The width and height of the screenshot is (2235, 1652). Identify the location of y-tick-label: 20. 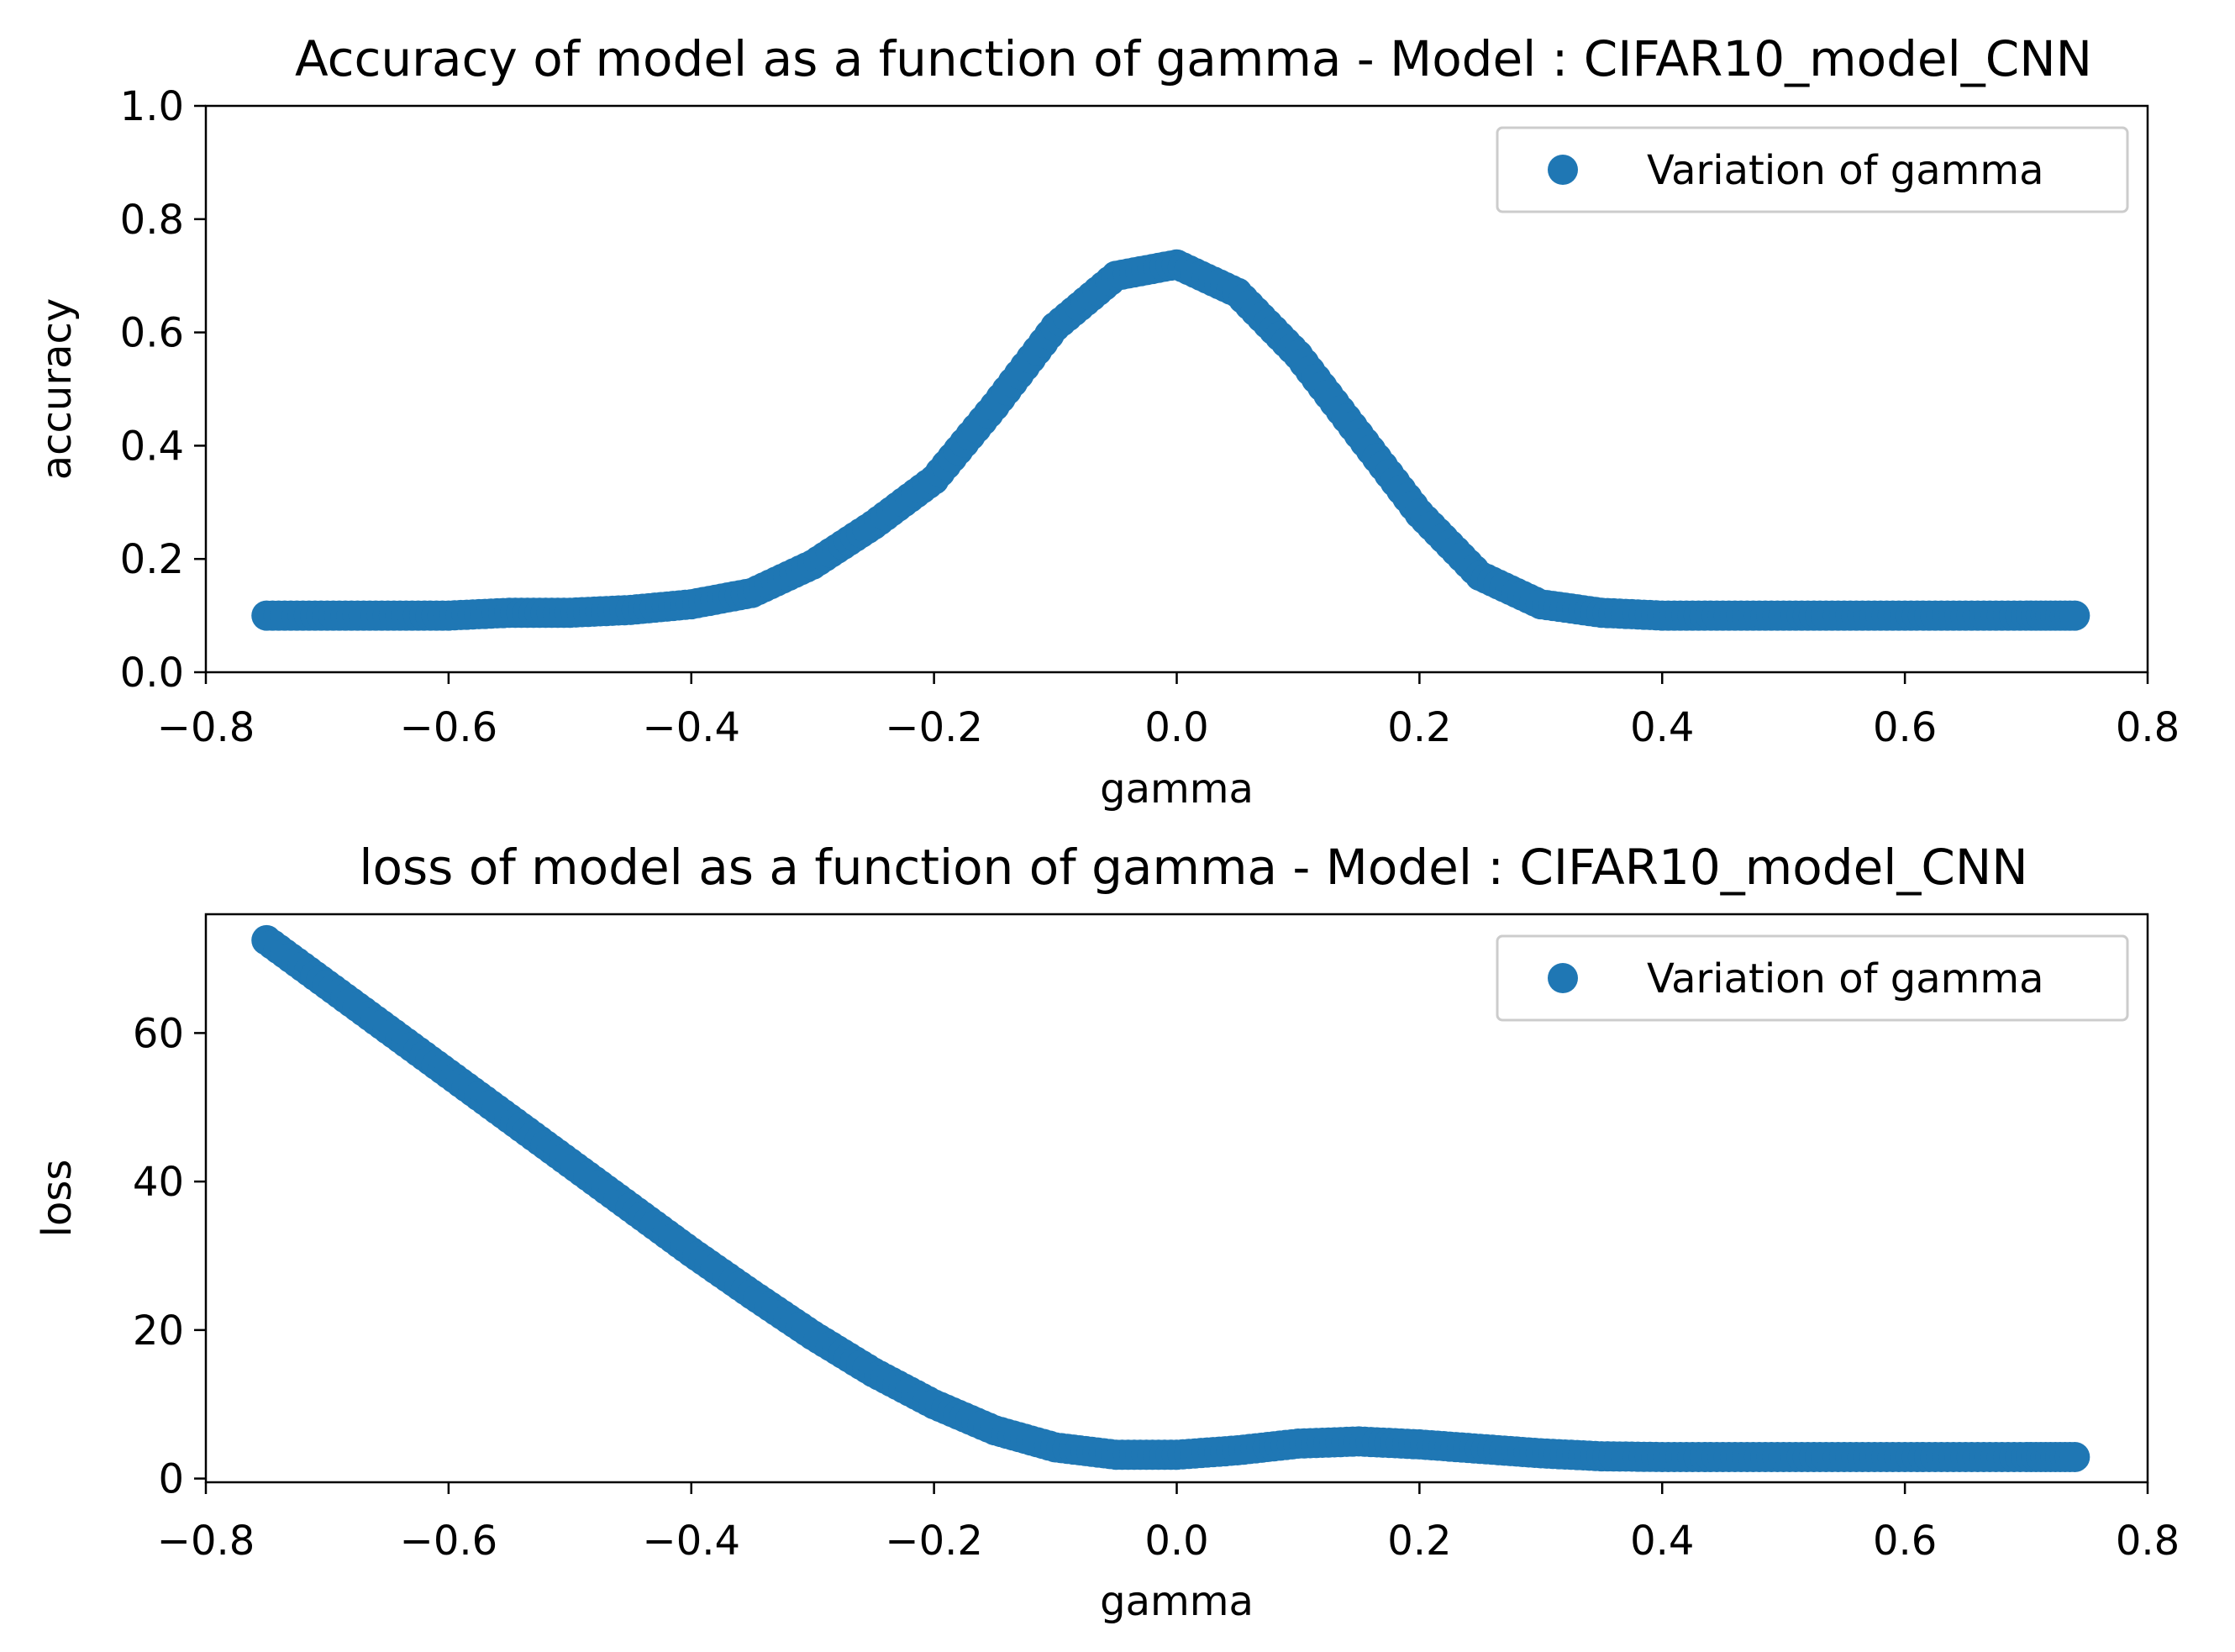
(158, 1331).